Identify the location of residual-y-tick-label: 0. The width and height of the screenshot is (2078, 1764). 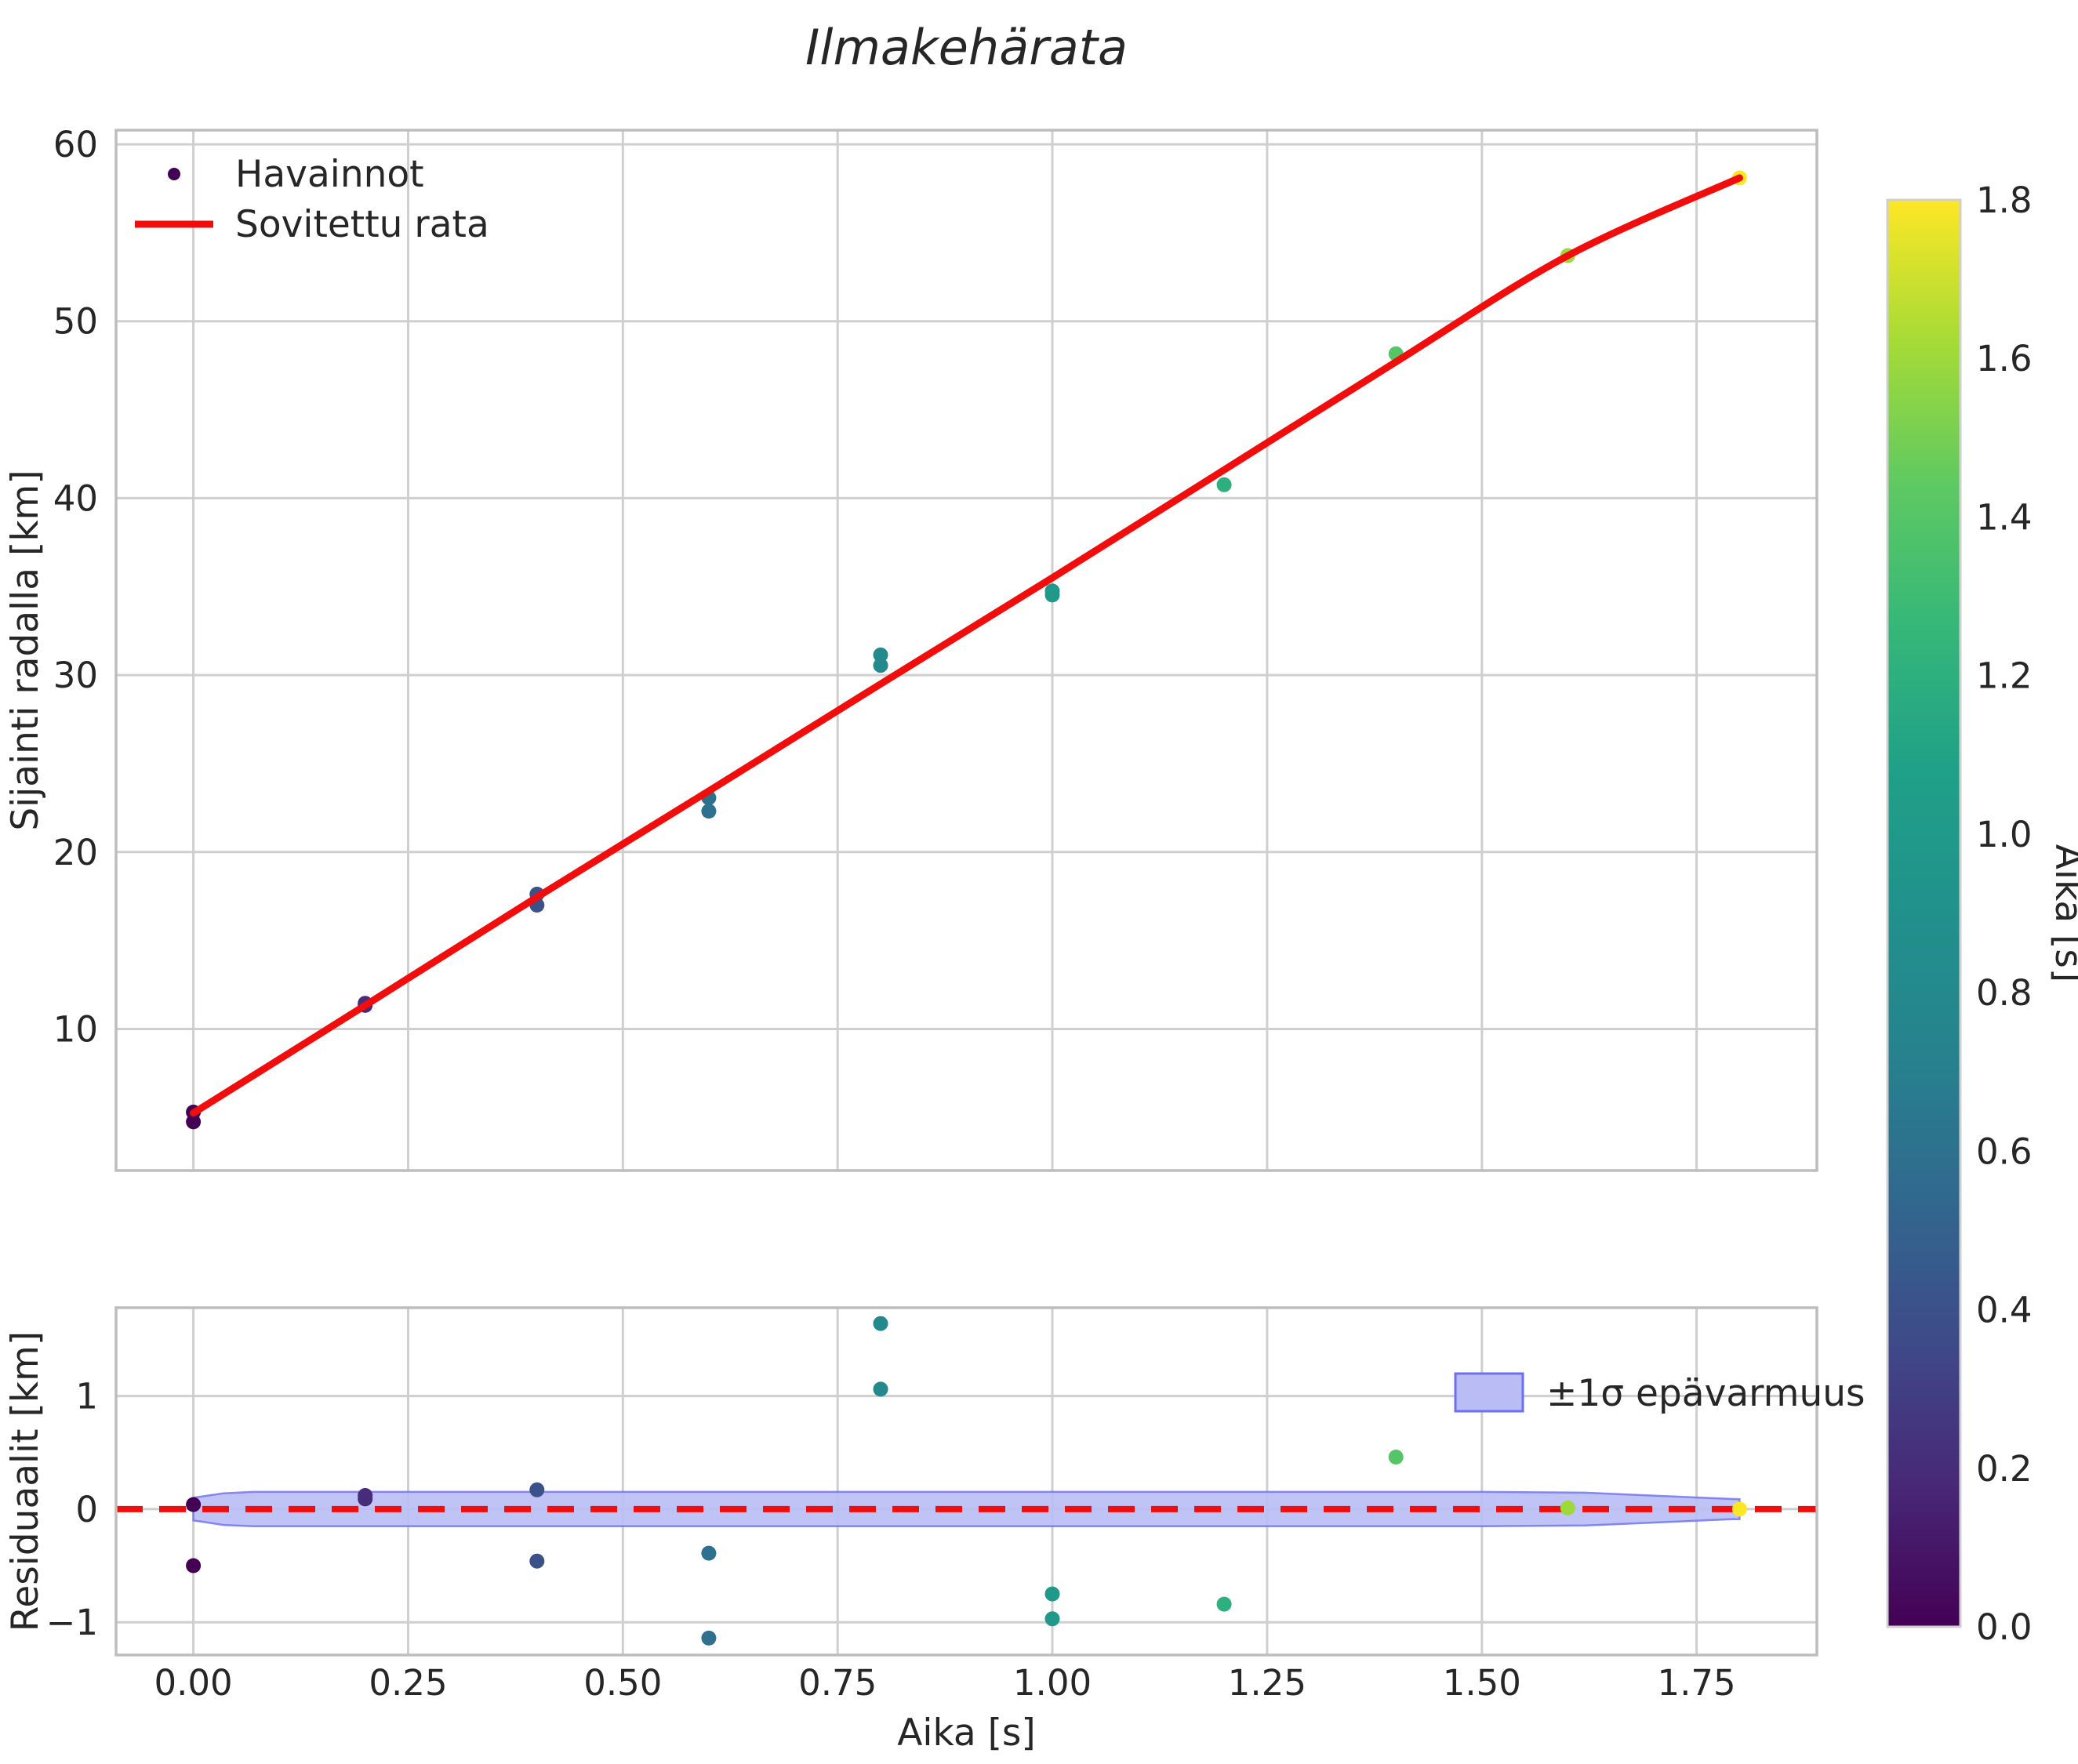
(86, 1509).